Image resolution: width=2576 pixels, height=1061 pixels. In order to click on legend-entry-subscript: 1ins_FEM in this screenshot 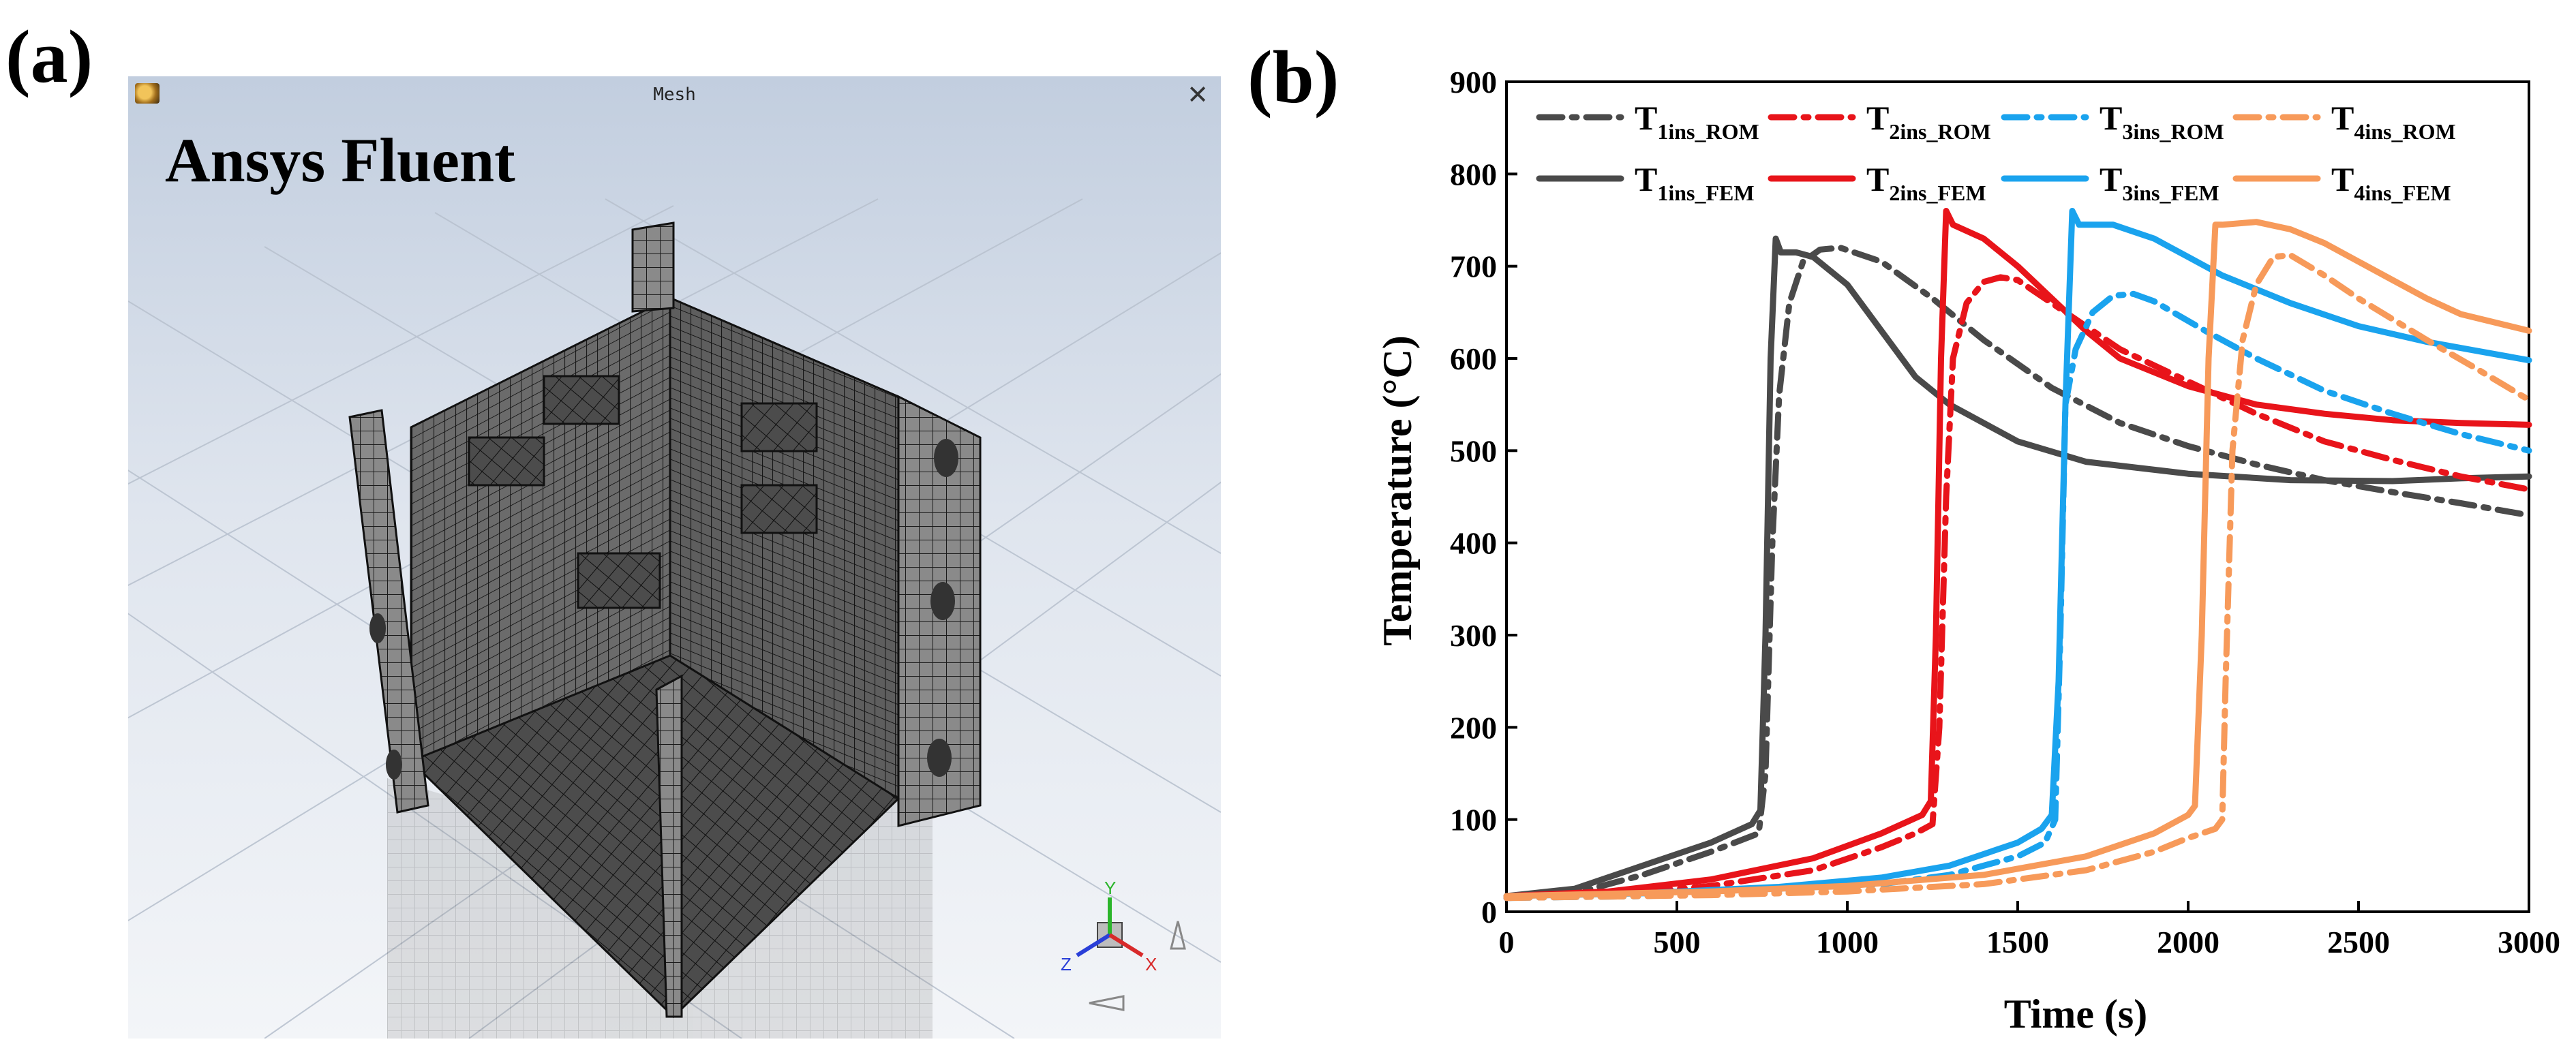, I will do `click(1705, 193)`.